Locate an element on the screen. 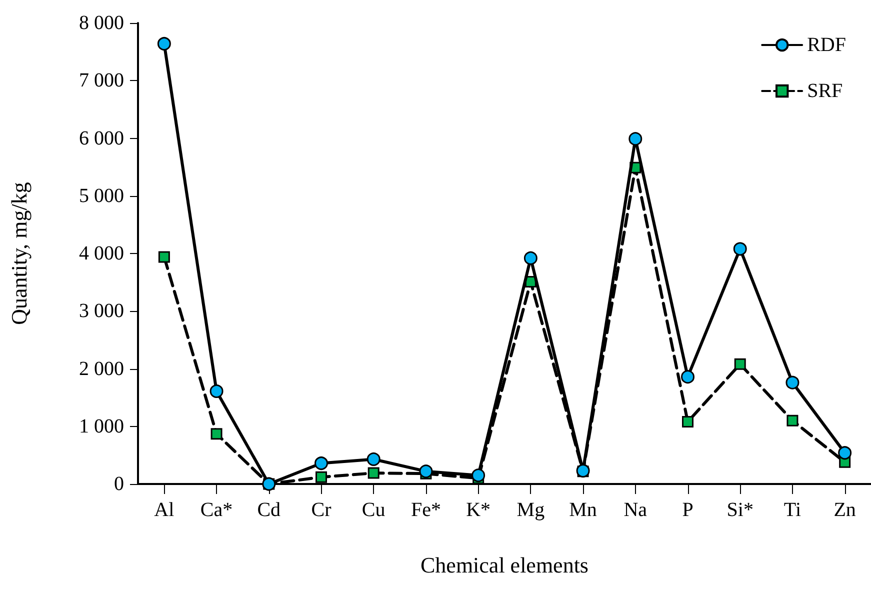 The width and height of the screenshot is (871, 600). y-tick-label: 7 000 is located at coordinates (101, 81).